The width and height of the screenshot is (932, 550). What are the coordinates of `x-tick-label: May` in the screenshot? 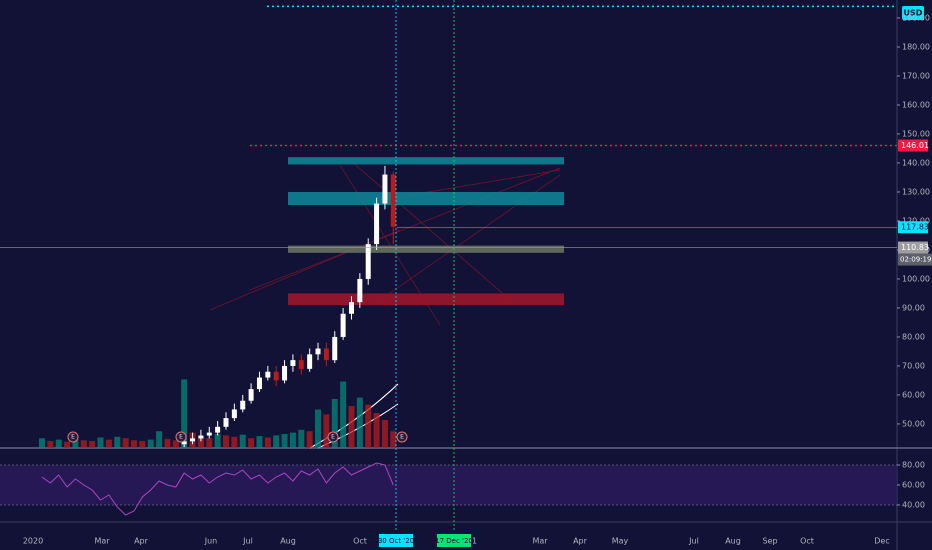 It's located at (620, 541).